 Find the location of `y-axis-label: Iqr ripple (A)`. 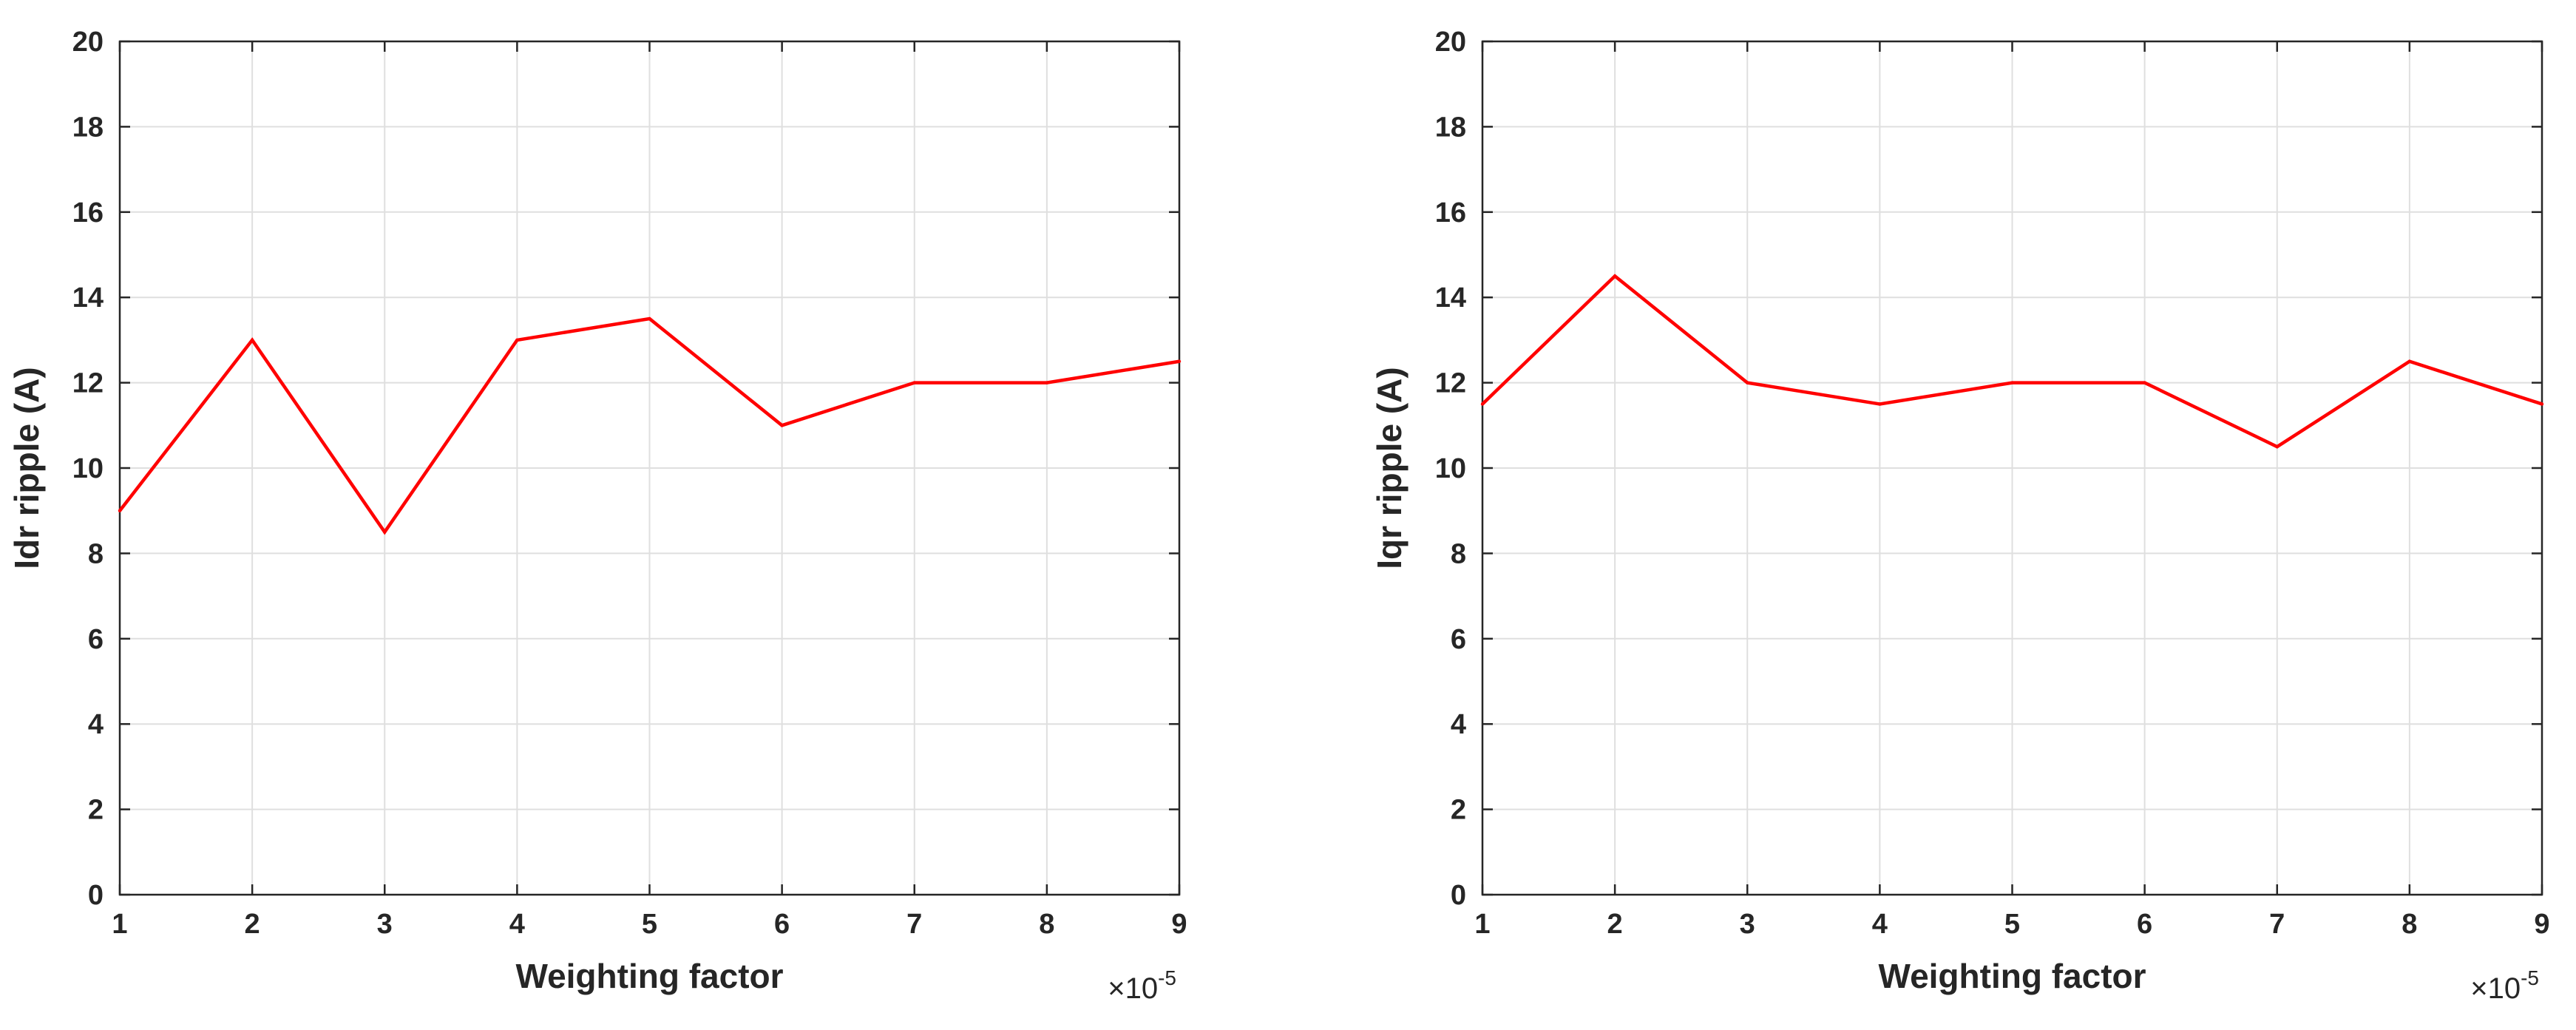

y-axis-label: Iqr ripple (A) is located at coordinates (1389, 468).